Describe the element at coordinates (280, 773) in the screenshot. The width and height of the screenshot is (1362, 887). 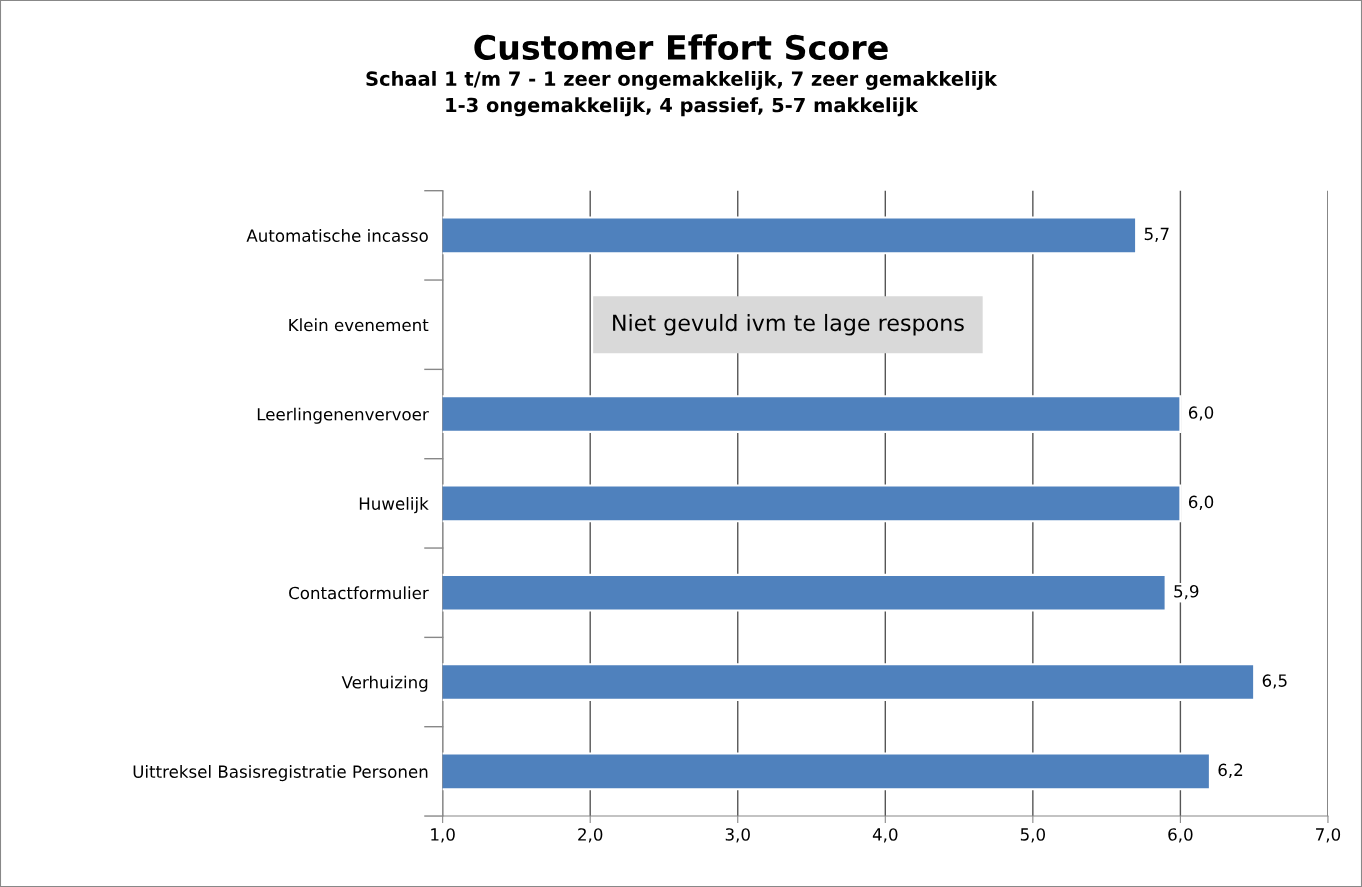
I see `y-tick-label: Uittreksel Basisregistratie Personen` at that location.